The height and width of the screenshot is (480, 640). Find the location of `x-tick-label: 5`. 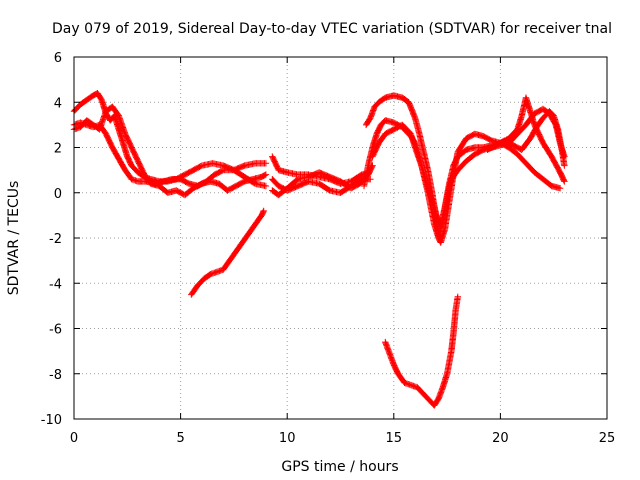

x-tick-label: 5 is located at coordinates (180, 438).